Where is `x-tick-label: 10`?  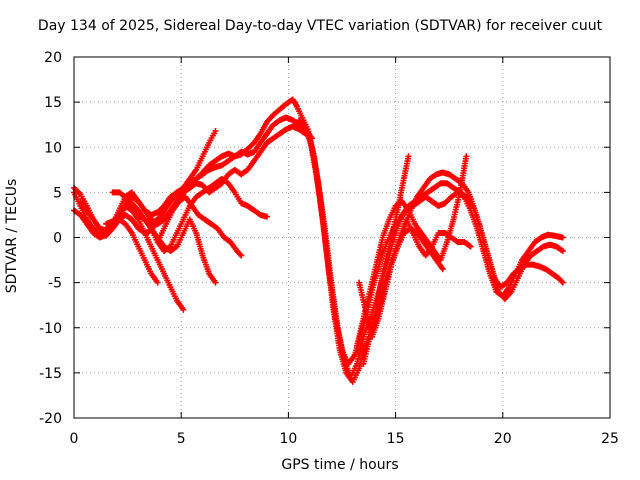
x-tick-label: 10 is located at coordinates (288, 439).